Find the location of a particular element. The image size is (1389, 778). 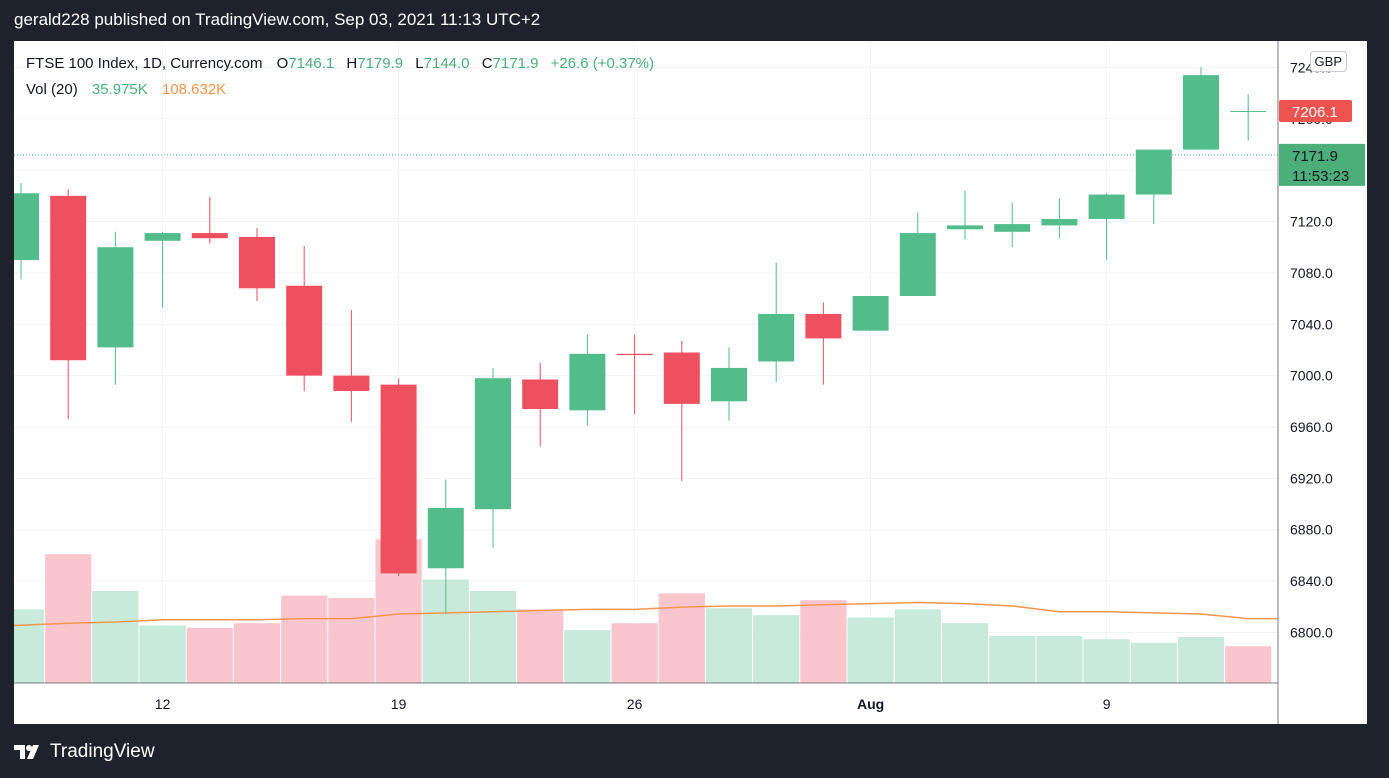

low-value: 7144.0 is located at coordinates (446, 63).